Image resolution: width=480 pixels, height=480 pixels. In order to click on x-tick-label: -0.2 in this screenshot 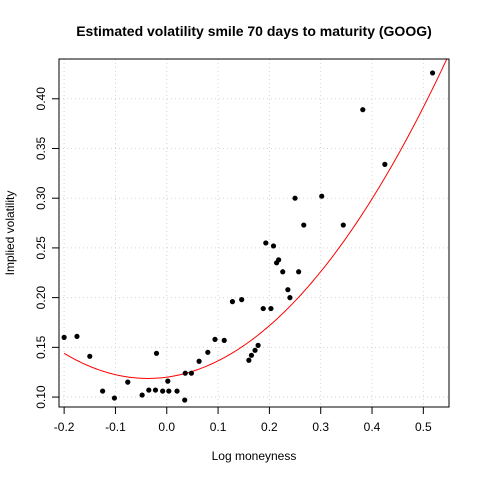, I will do `click(64, 427)`.